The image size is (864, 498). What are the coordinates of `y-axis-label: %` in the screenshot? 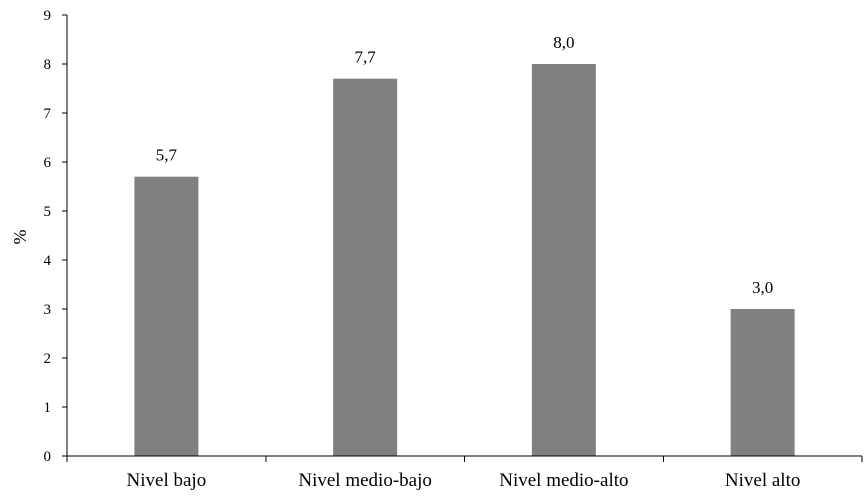 It's located at (20, 237).